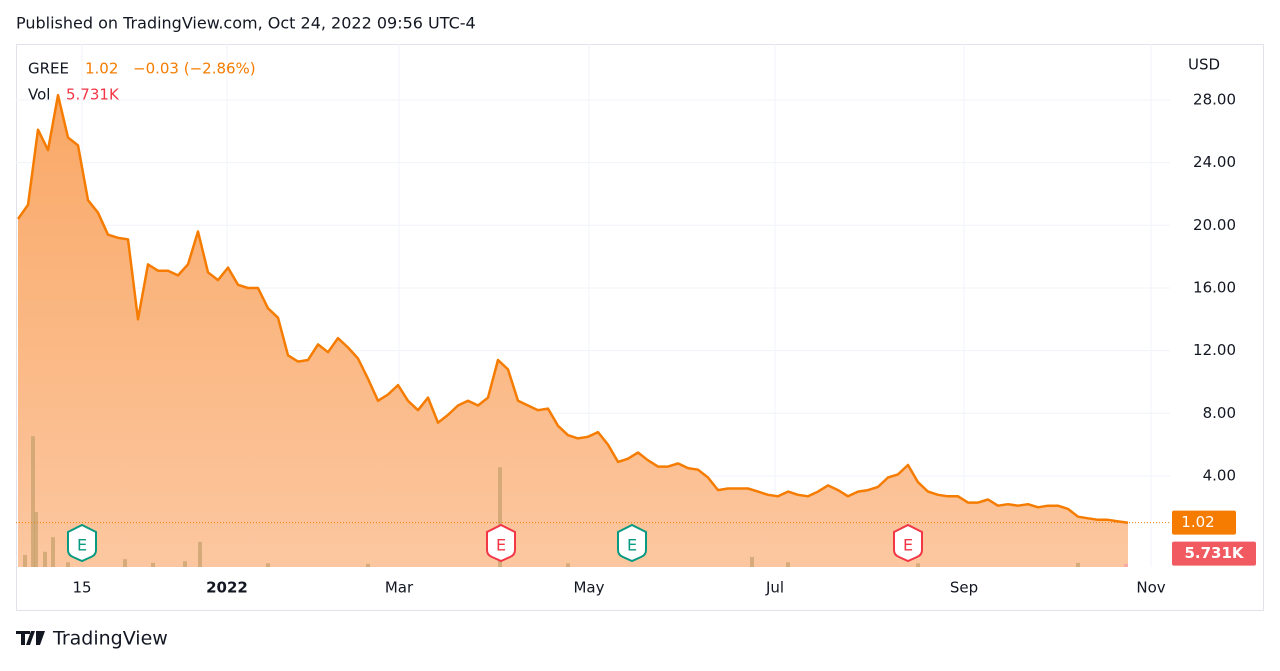 This screenshot has width=1280, height=671. I want to click on symbol: GREE, so click(48, 69).